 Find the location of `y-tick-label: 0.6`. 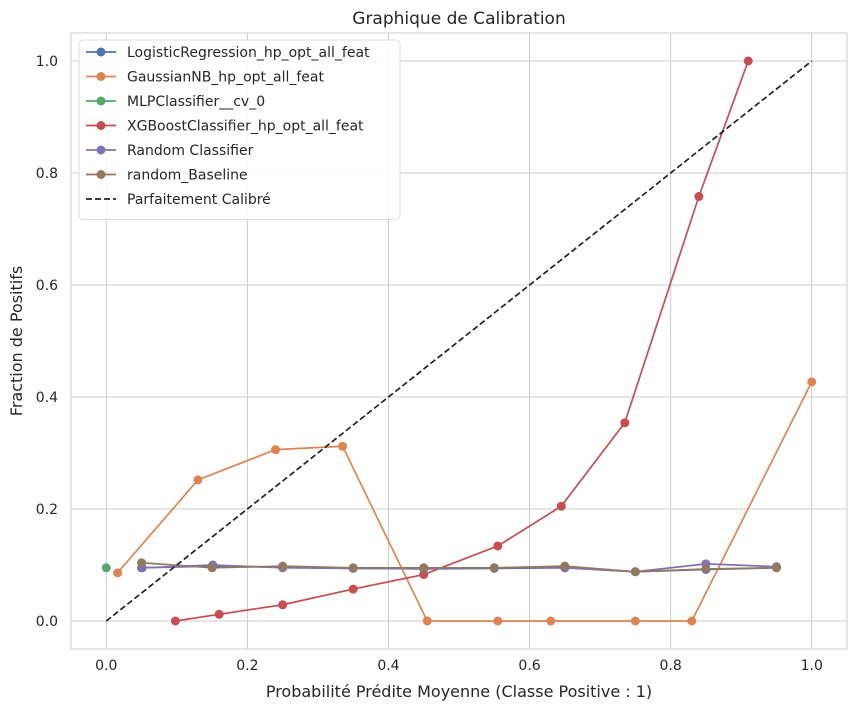

y-tick-label: 0.6 is located at coordinates (47, 286).